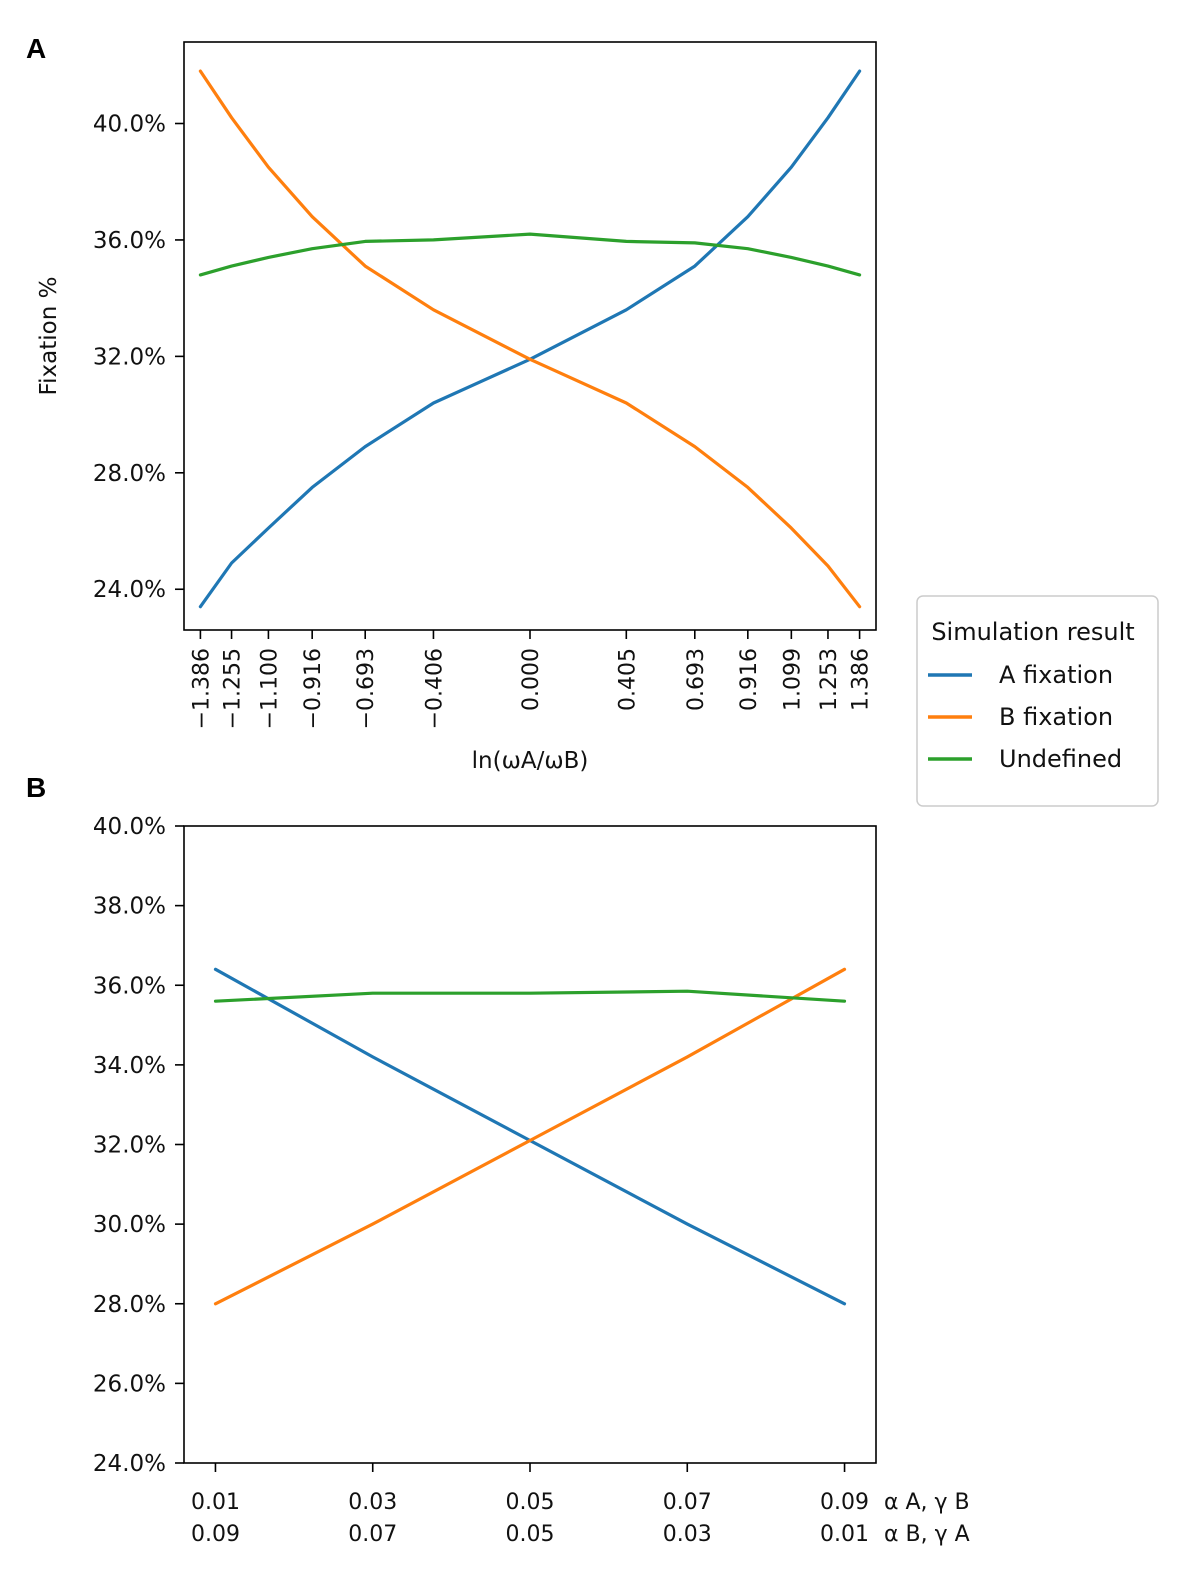 Image resolution: width=1183 pixels, height=1571 pixels. What do you see at coordinates (861, 679) in the screenshot?
I see `x-tick-label: 1.386` at bounding box center [861, 679].